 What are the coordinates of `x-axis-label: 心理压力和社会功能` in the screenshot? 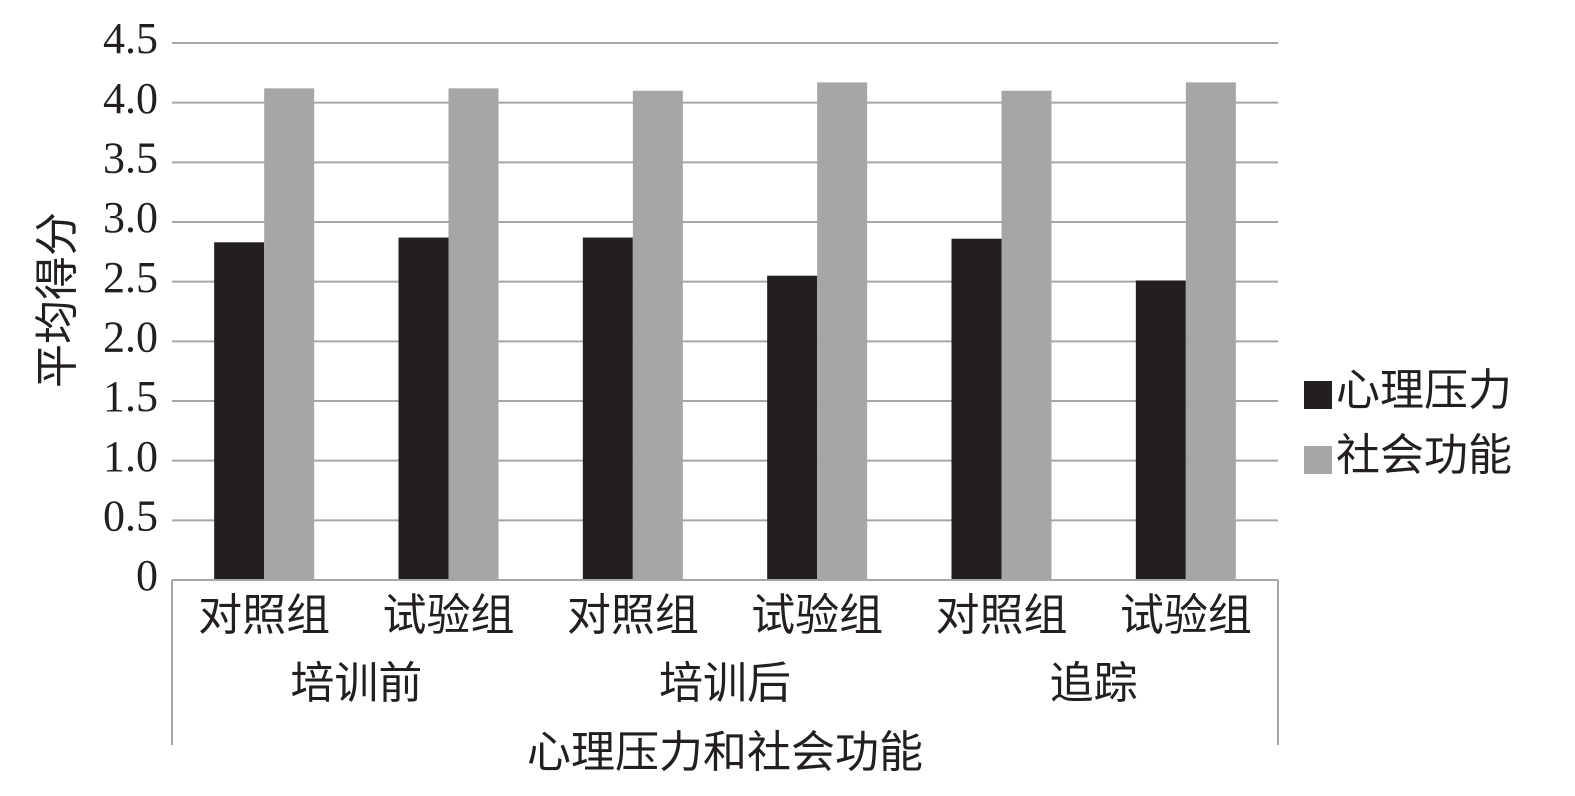 It's located at (725, 752).